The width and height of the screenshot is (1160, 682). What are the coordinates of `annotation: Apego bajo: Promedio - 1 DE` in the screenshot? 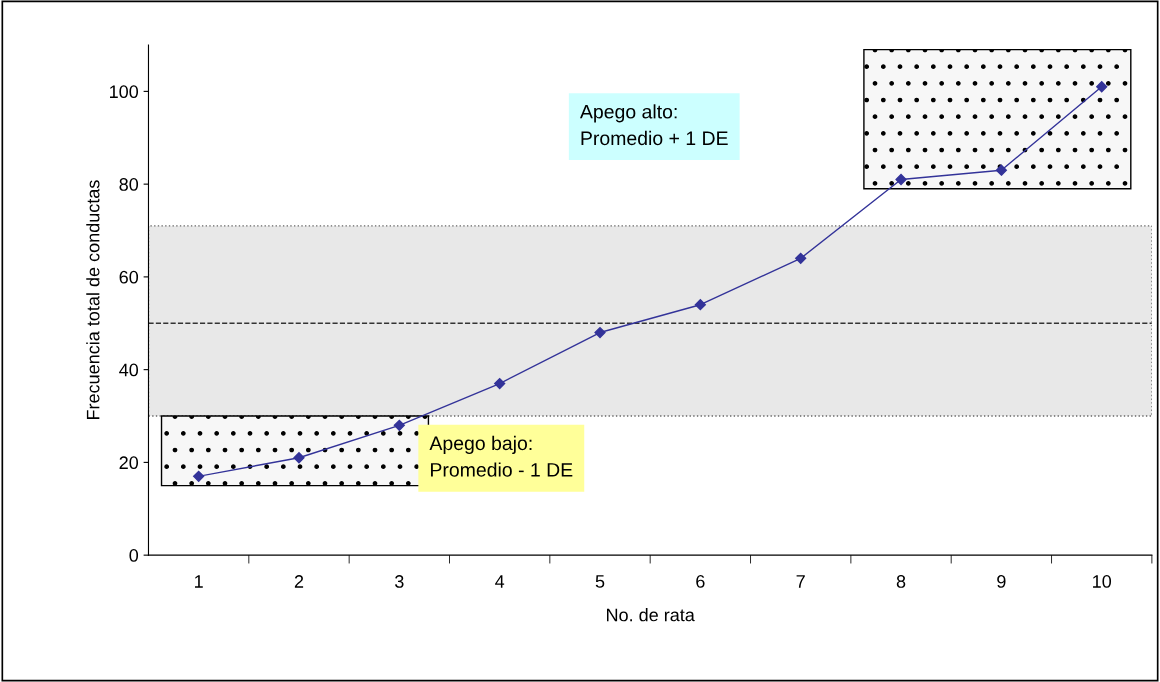 It's located at (501, 456).